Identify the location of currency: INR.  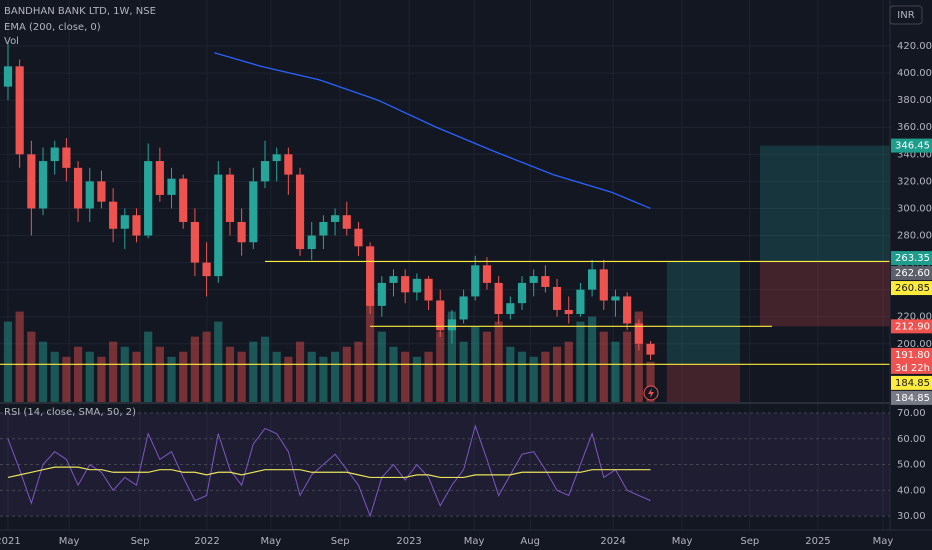
(905, 15).